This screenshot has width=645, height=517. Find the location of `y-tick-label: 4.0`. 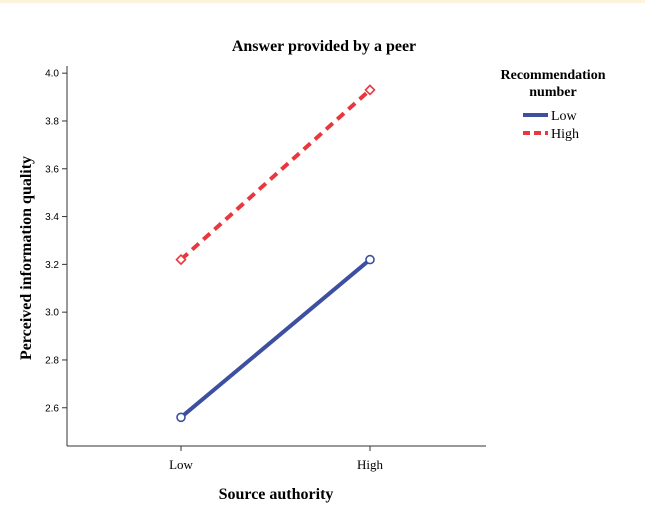

y-tick-label: 4.0 is located at coordinates (52, 74).